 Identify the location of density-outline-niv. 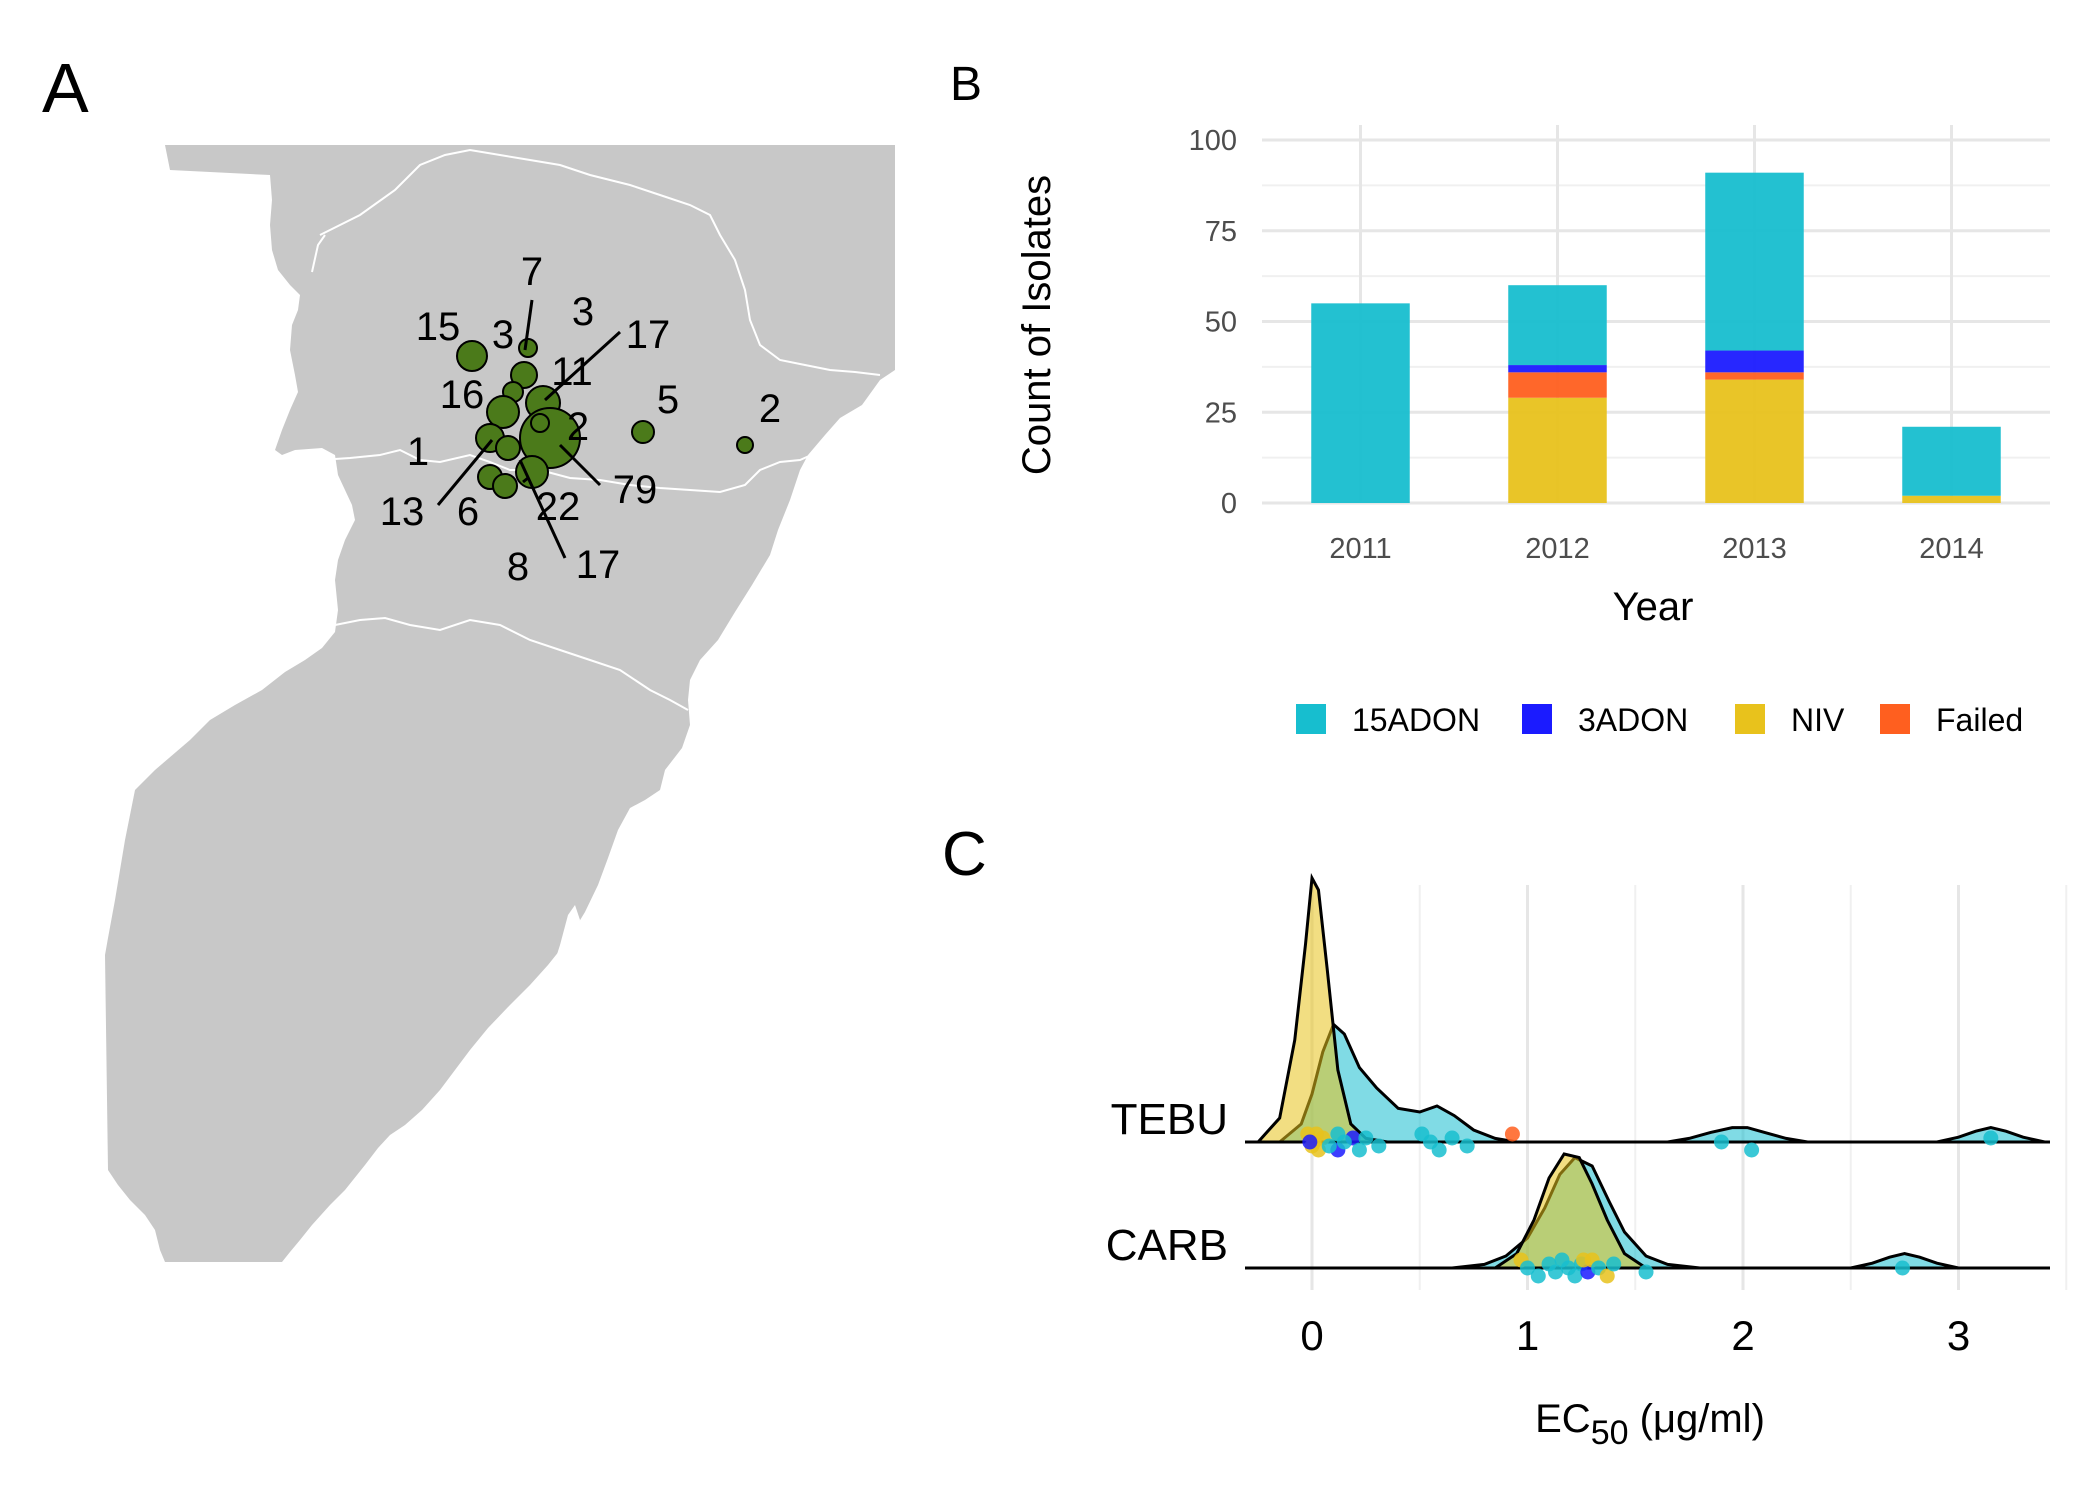
(1570, 1211).